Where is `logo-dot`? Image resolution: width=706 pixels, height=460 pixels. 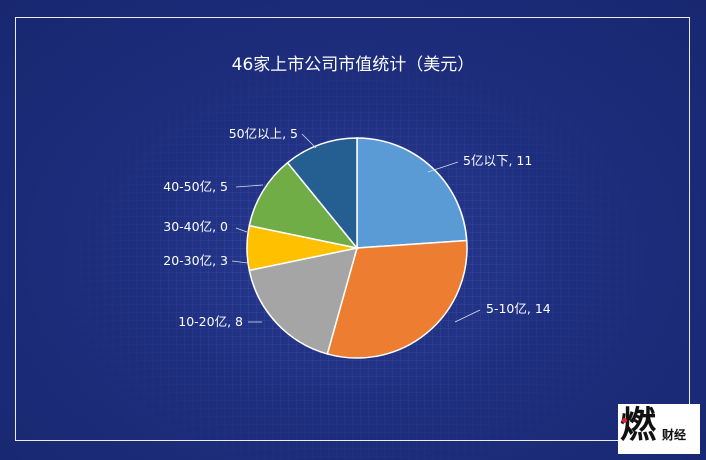
logo-dot is located at coordinates (624, 420).